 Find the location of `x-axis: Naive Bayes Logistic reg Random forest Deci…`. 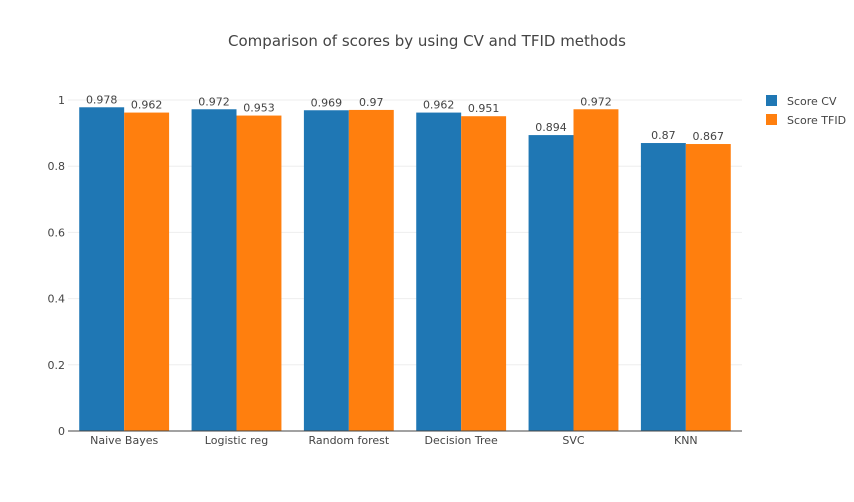

x-axis: Naive Bayes Logistic reg Random forest Deci… is located at coordinates (405, 438).